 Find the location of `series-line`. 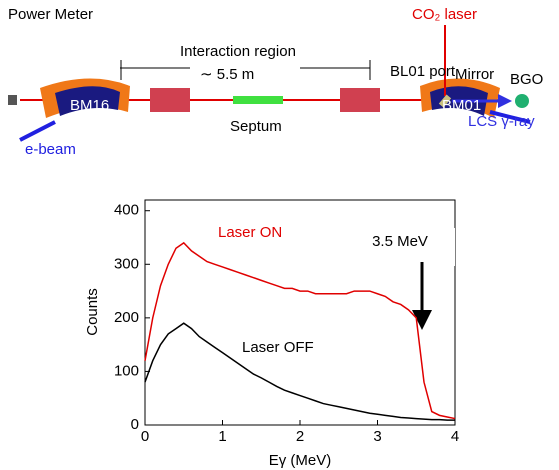

series-line is located at coordinates (299, 371).